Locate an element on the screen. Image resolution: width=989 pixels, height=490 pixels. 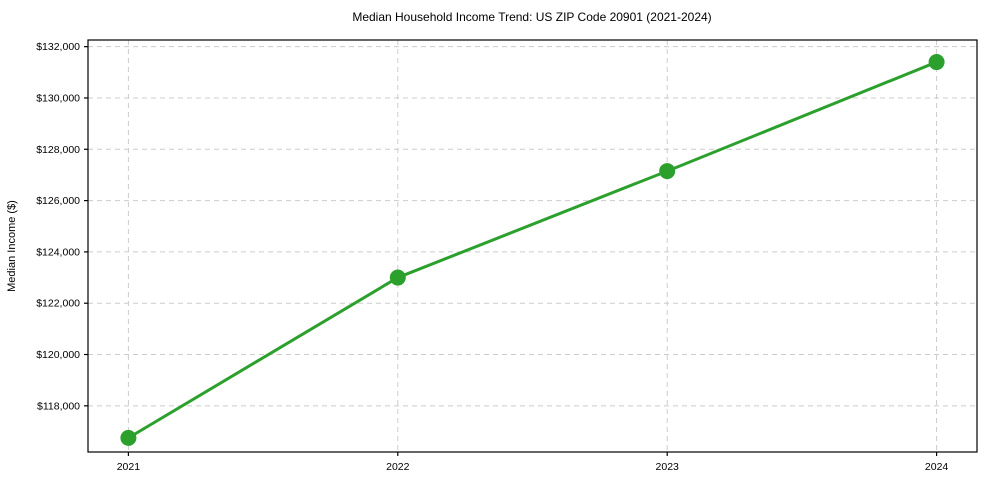
y-tick-label: $126,000 is located at coordinates (58, 201).